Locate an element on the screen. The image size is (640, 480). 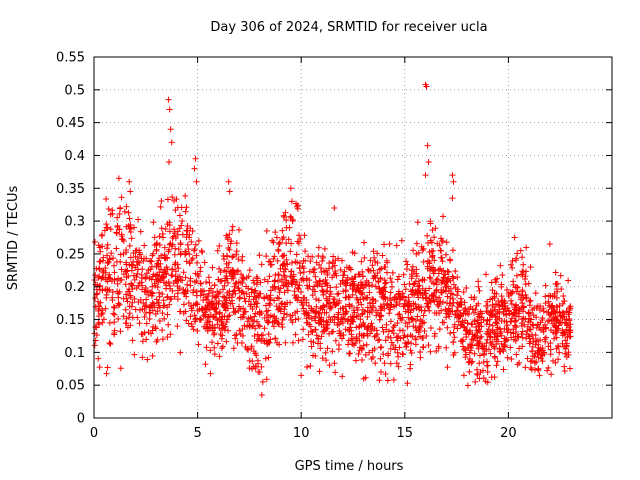
y-tick-label: 0.4 is located at coordinates (74, 156).